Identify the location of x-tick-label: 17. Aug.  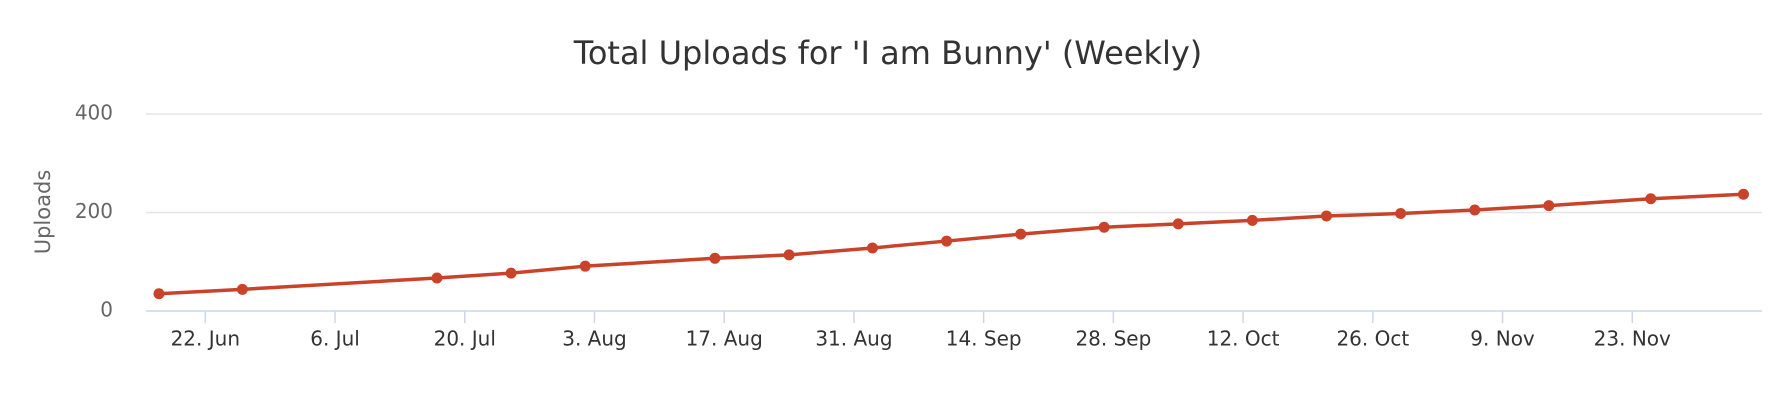
(724, 339).